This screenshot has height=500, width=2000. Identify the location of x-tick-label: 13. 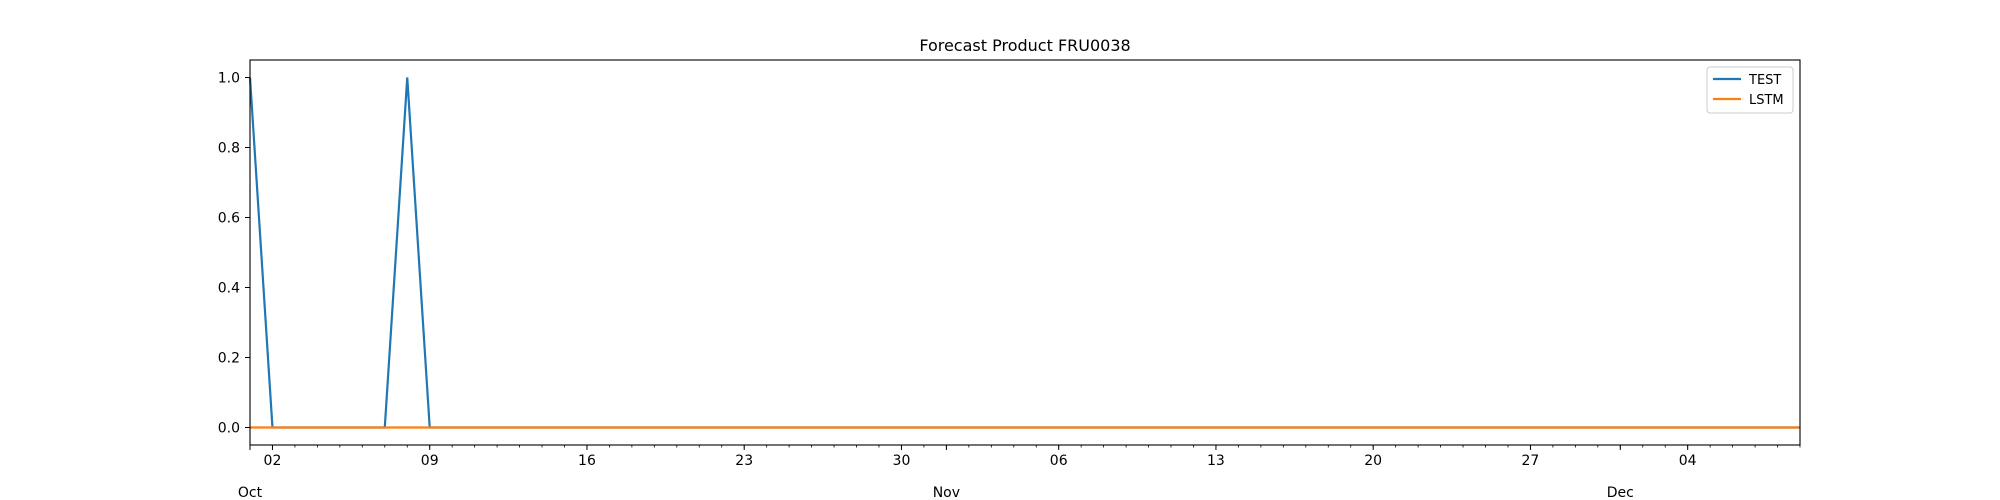
(1216, 461).